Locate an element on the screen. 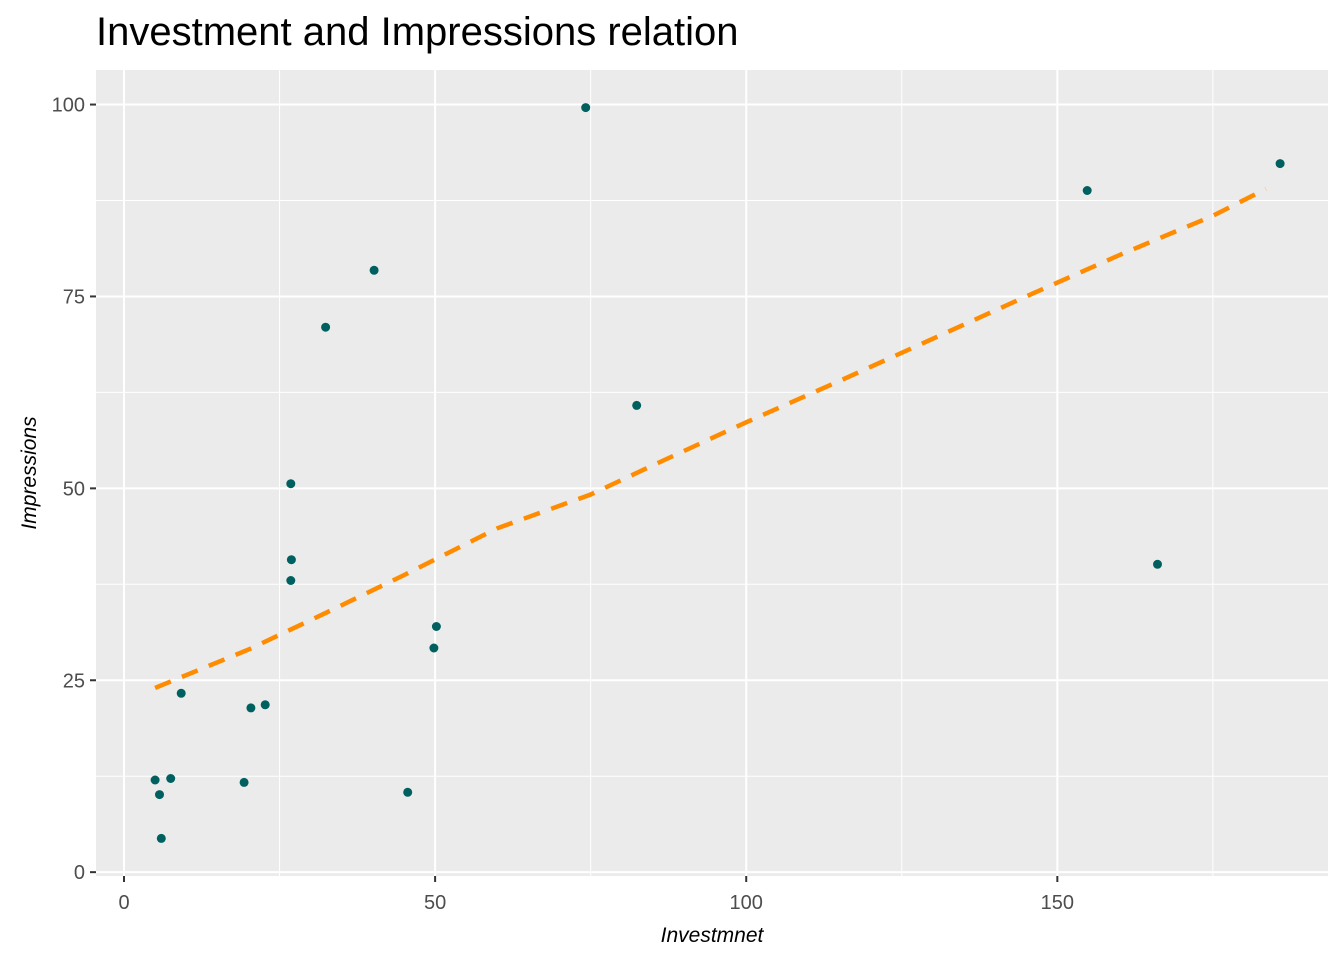 Image resolution: width=1344 pixels, height=960 pixels. x-axis-label: Investmnet is located at coordinates (713, 935).